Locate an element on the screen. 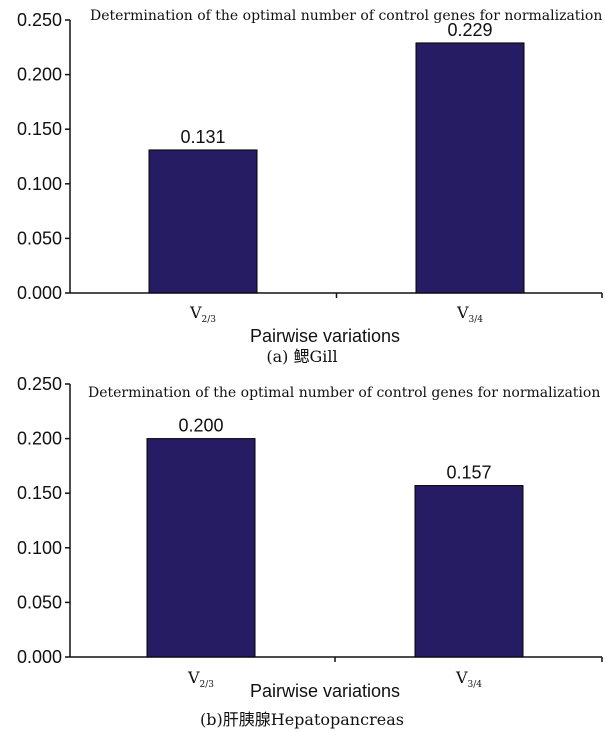 The height and width of the screenshot is (733, 605). bar-value-label: 0.131 is located at coordinates (202, 137).